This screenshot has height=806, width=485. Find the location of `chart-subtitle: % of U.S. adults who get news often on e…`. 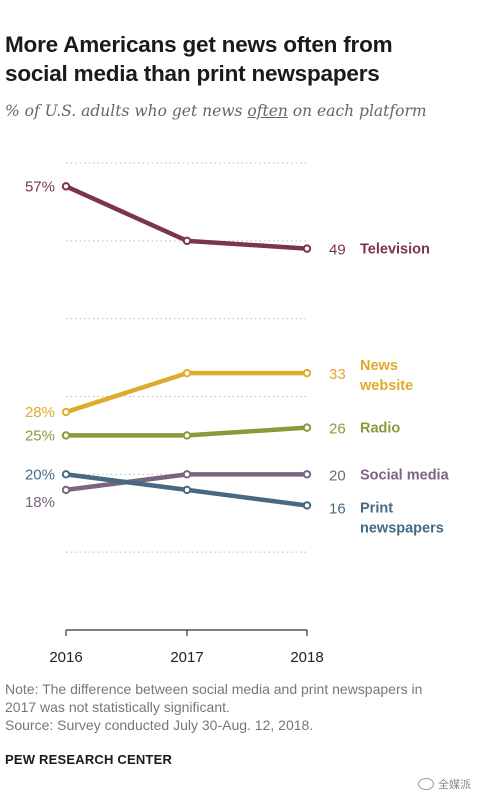

chart-subtitle: % of U.S. adults who get news often on e… is located at coordinates (242, 111).